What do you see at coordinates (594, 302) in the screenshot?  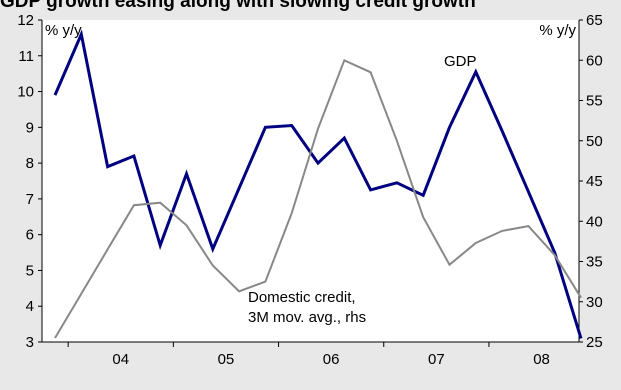 I see `right-tick-label: 30` at bounding box center [594, 302].